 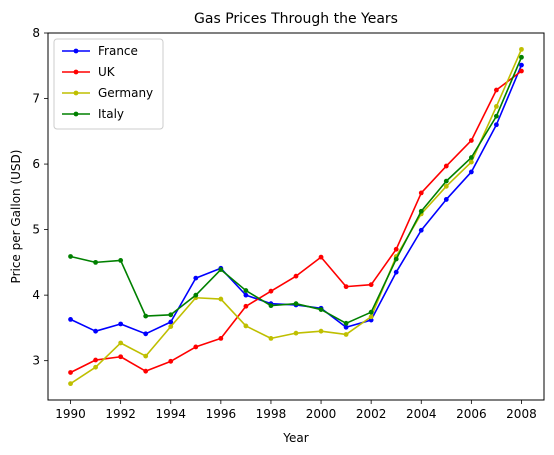 What do you see at coordinates (36, 295) in the screenshot?
I see `y-tick-label: 4` at bounding box center [36, 295].